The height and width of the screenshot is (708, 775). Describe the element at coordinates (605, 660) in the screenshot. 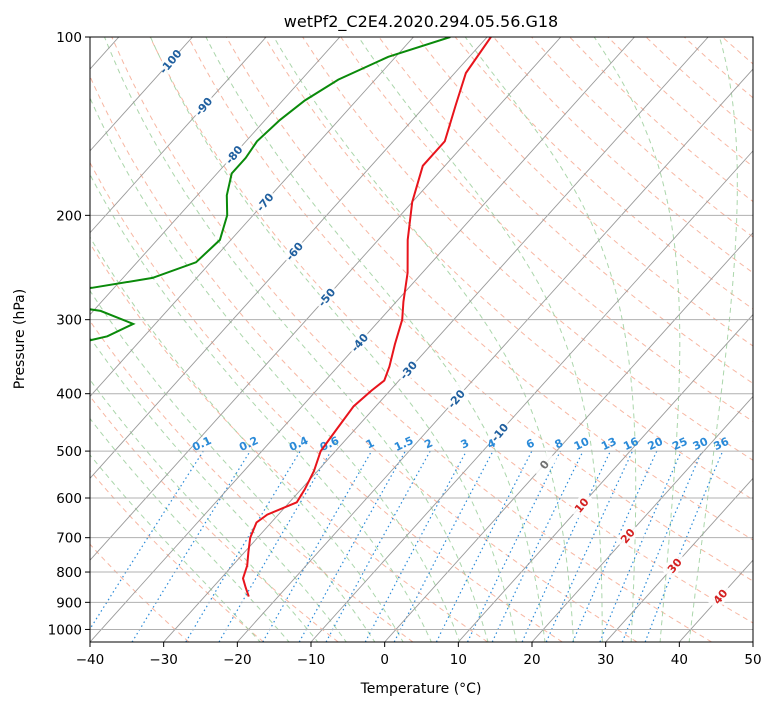

I see `x-tick-label: 30` at that location.